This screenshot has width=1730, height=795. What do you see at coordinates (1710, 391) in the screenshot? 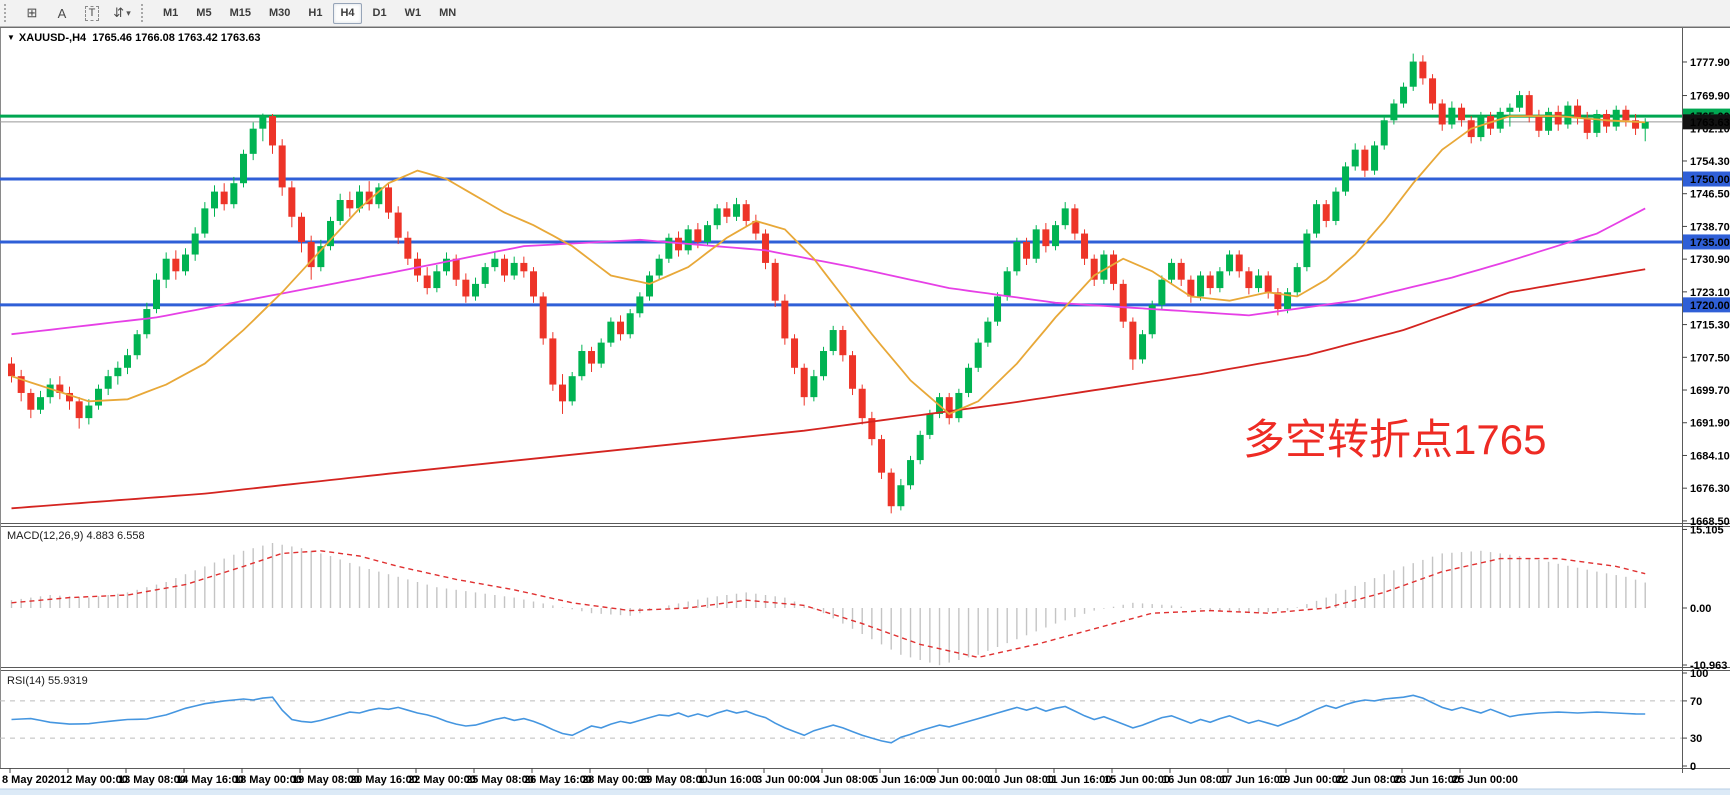
I see `price-tick-label: 1699.70` at bounding box center [1710, 391].